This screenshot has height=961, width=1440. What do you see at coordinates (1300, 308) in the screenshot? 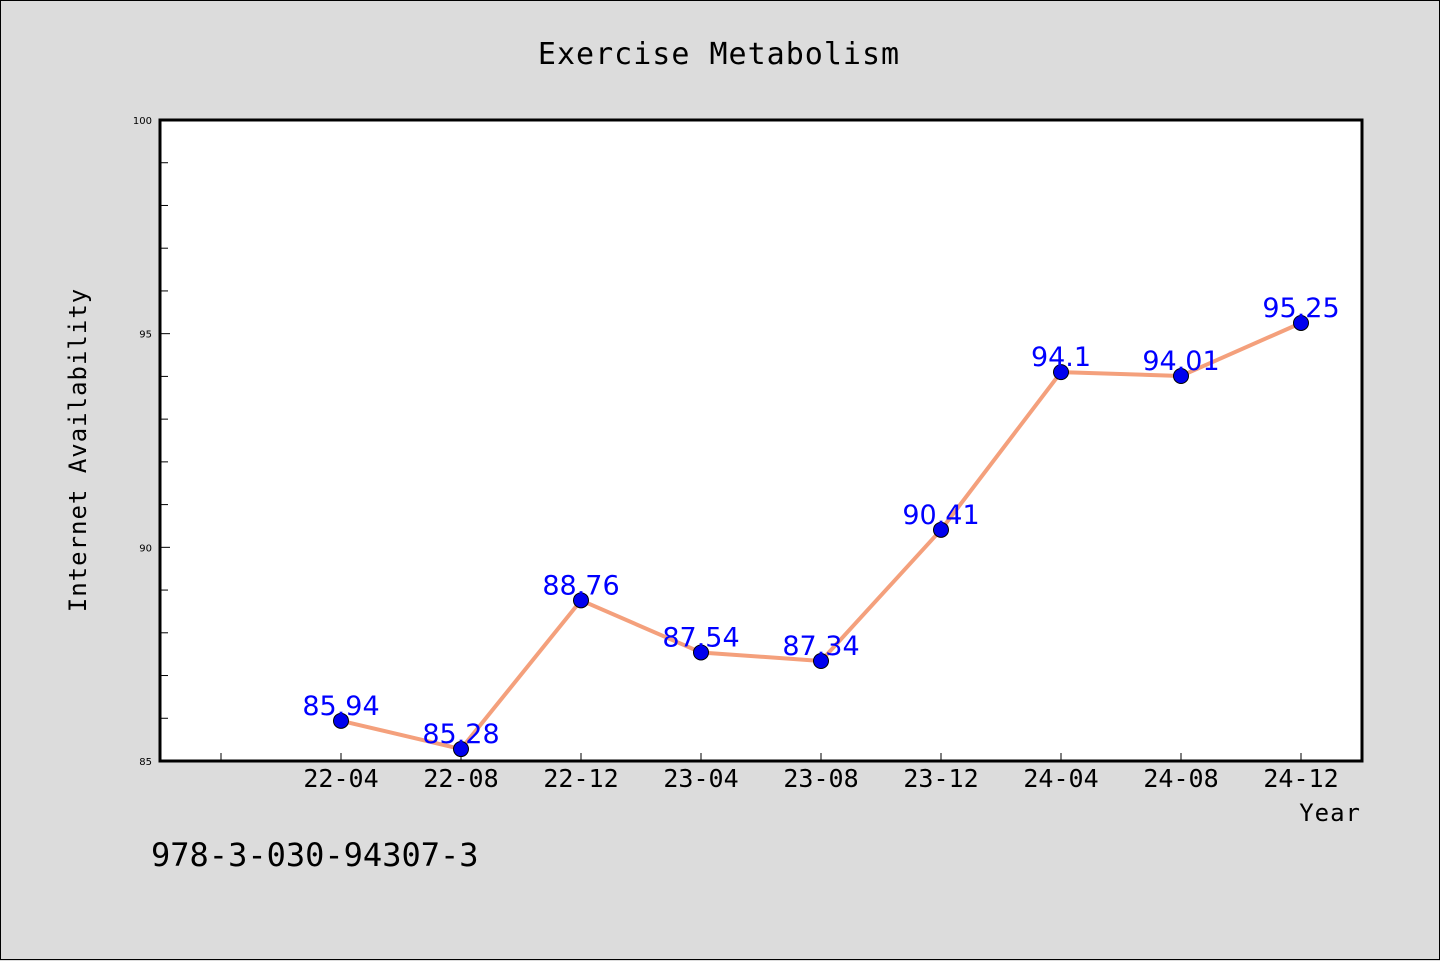
I see `data-label: 95.25` at bounding box center [1300, 308].